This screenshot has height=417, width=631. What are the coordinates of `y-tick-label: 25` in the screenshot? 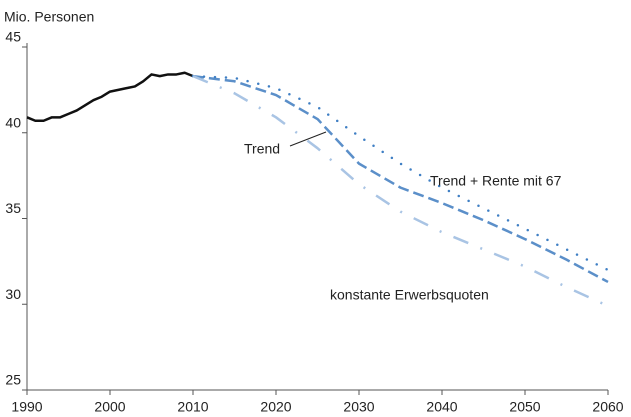 It's located at (13, 380).